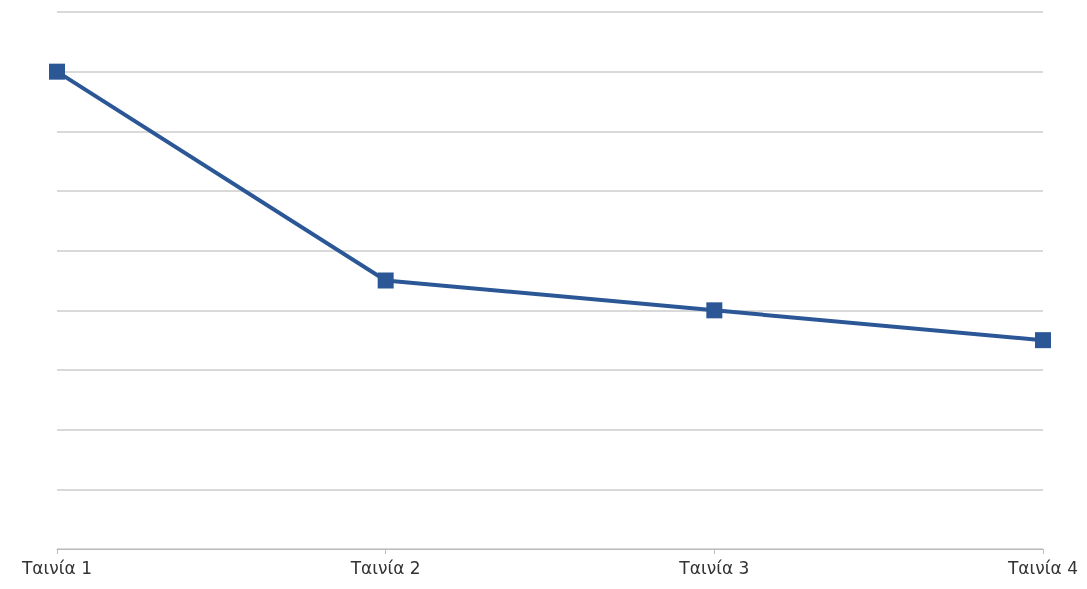  What do you see at coordinates (714, 567) in the screenshot?
I see `x-tick-label: Ταινία 3` at bounding box center [714, 567].